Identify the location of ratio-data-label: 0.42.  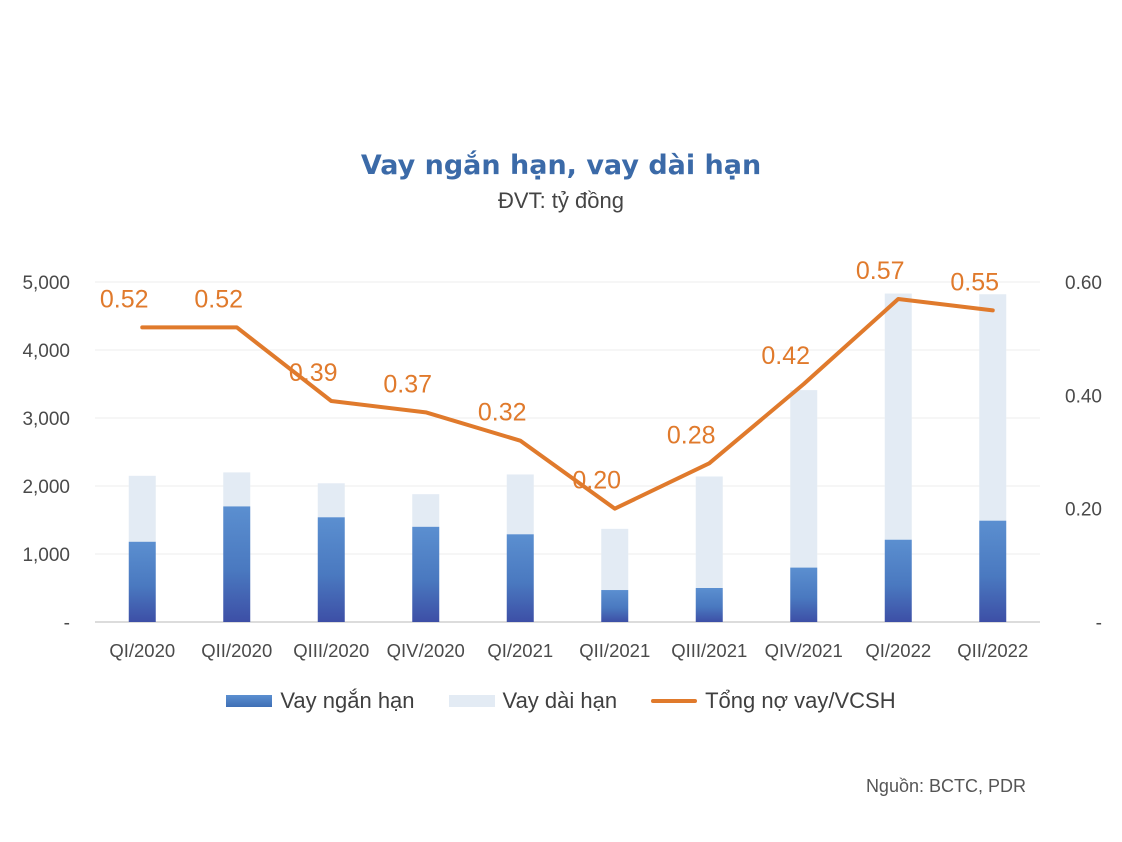
(785, 356).